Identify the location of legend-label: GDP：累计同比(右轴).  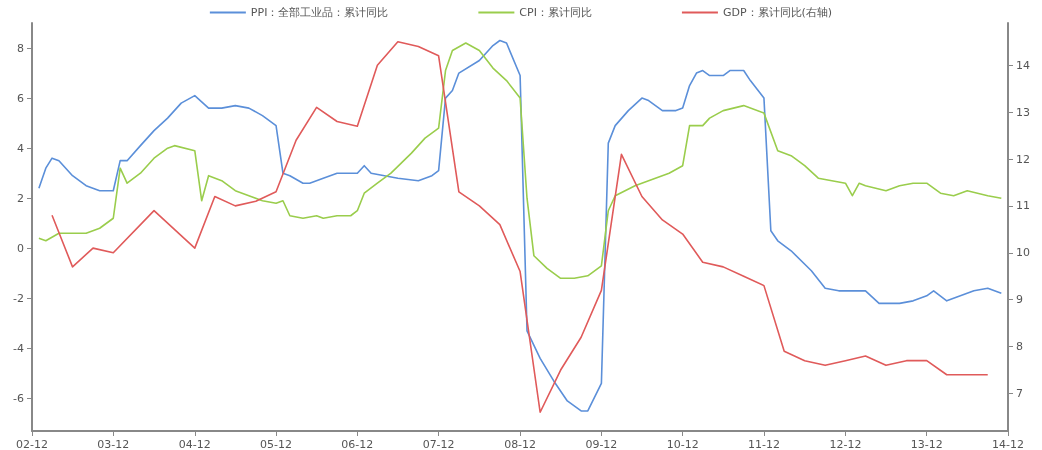
(777, 12).